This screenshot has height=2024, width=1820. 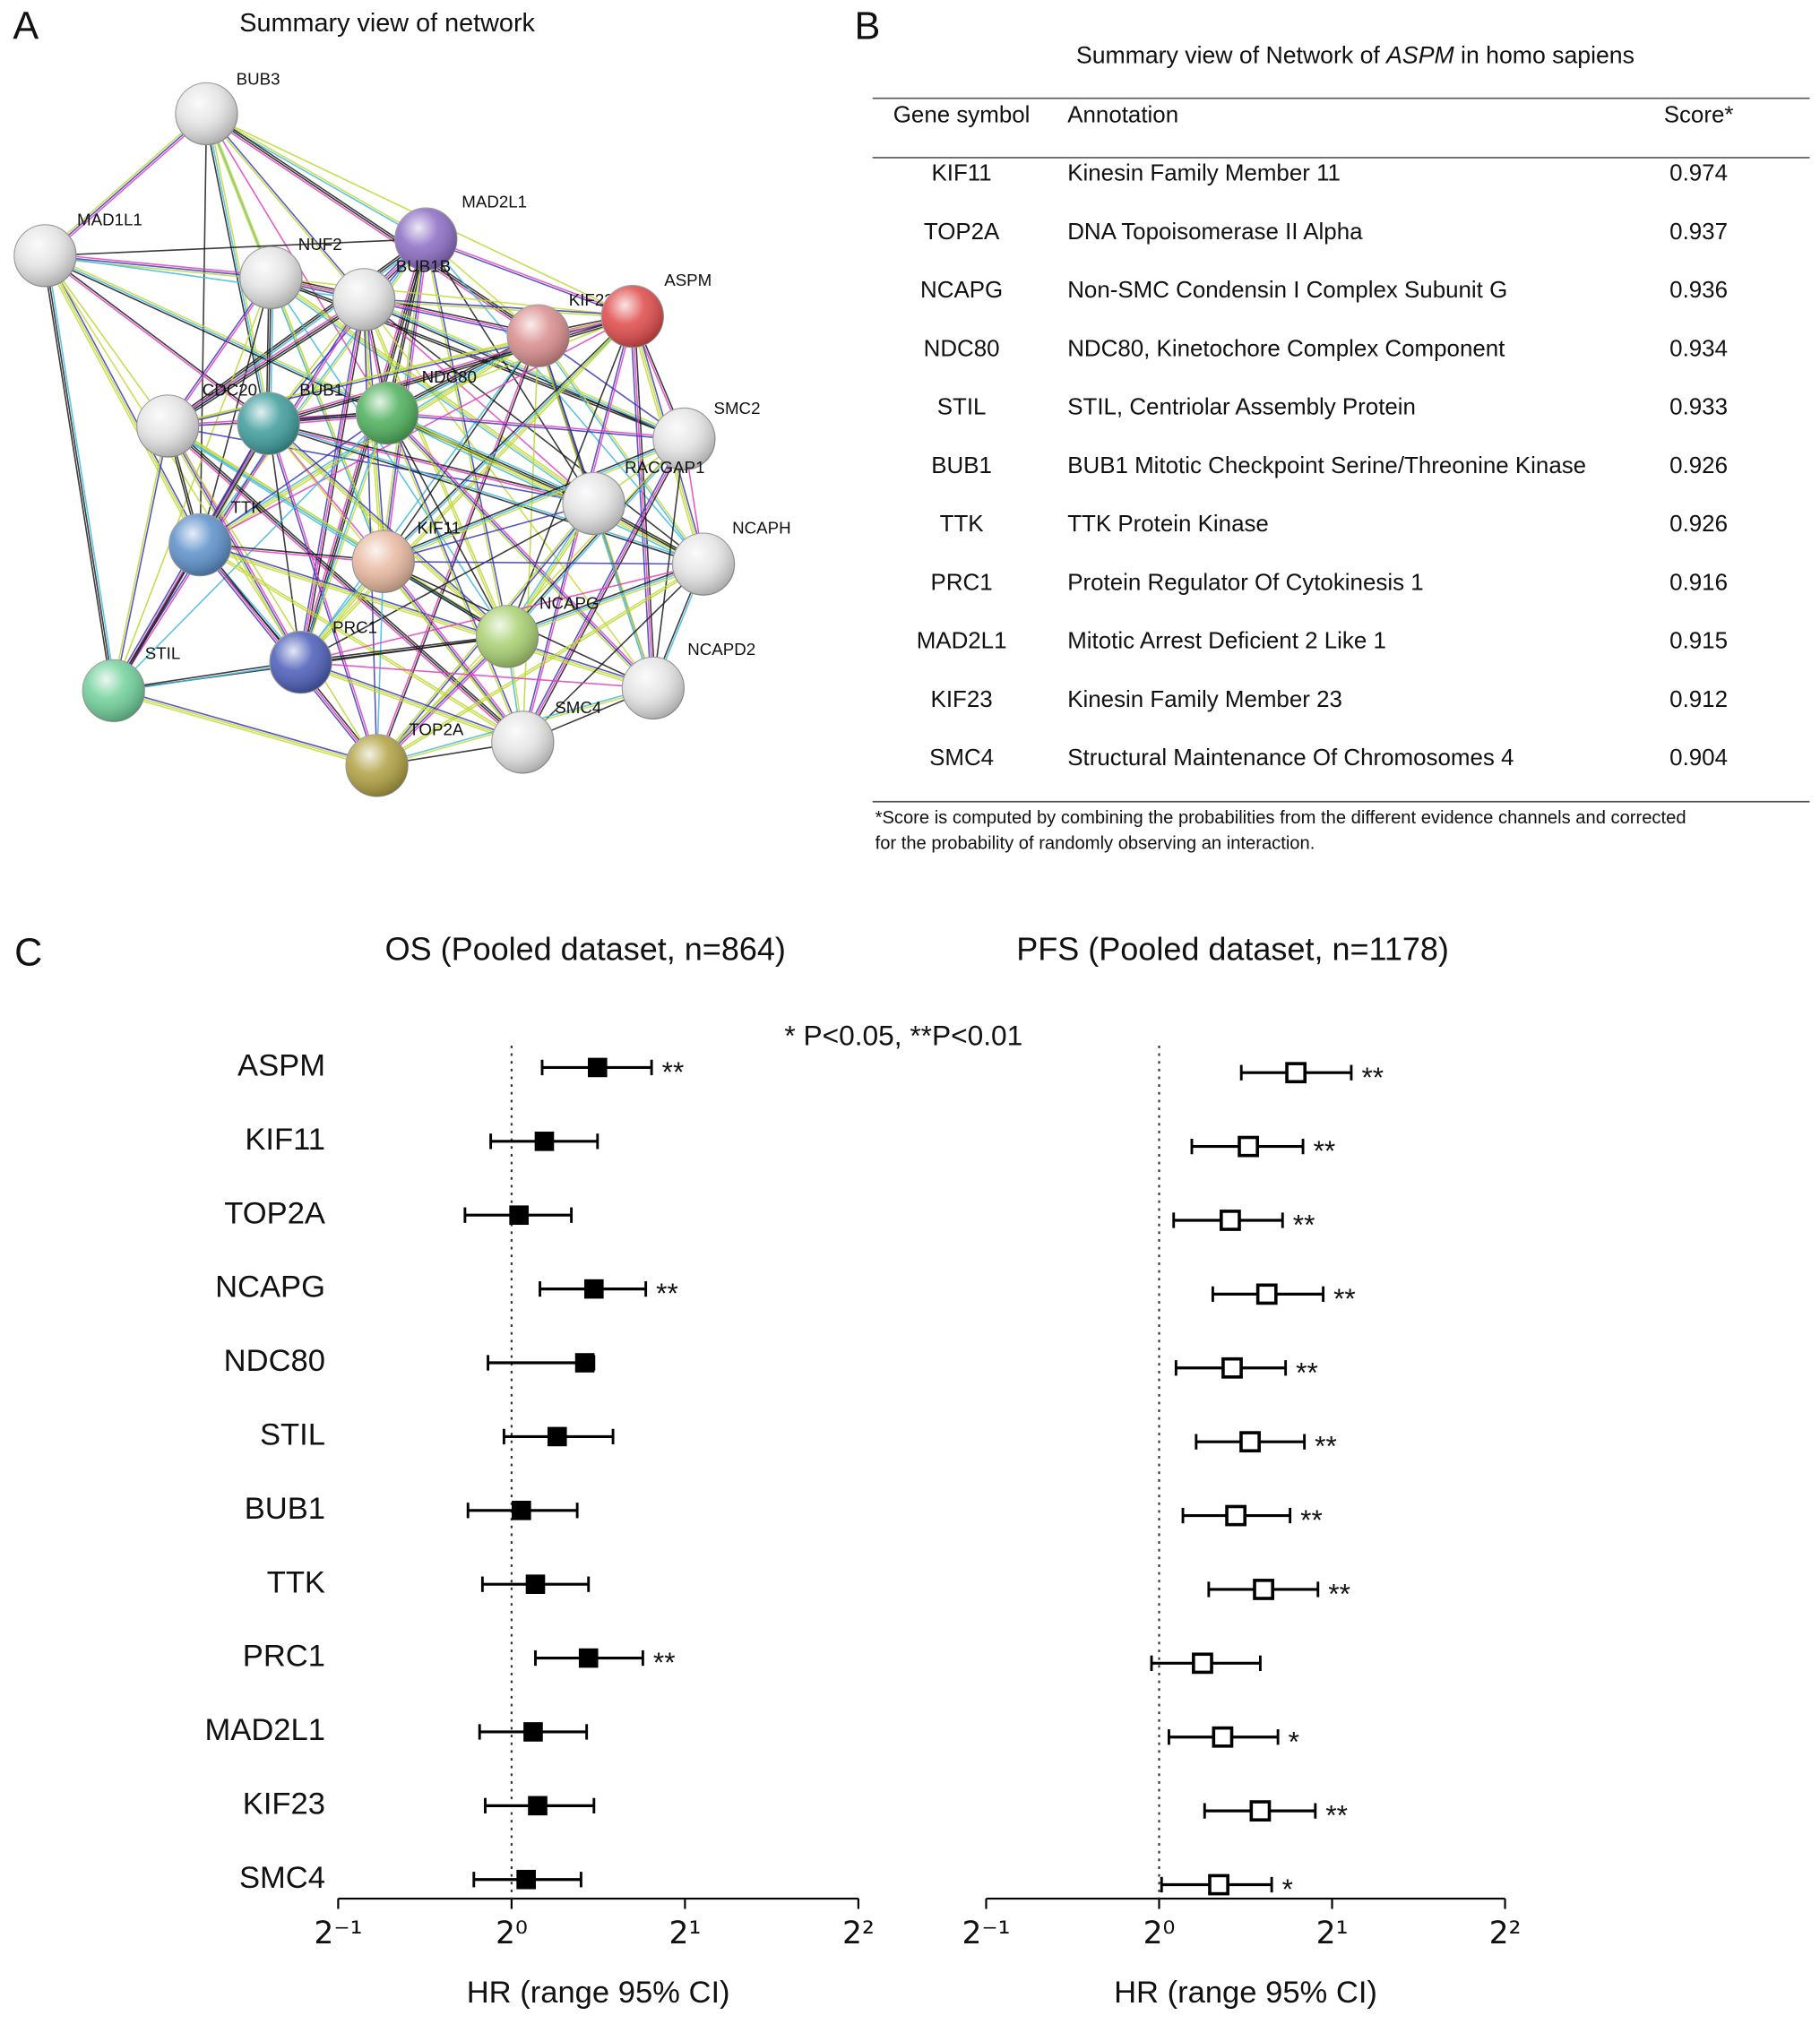 I want to click on annotation: DNA Topoisomerase II Alpha, so click(x=1215, y=232).